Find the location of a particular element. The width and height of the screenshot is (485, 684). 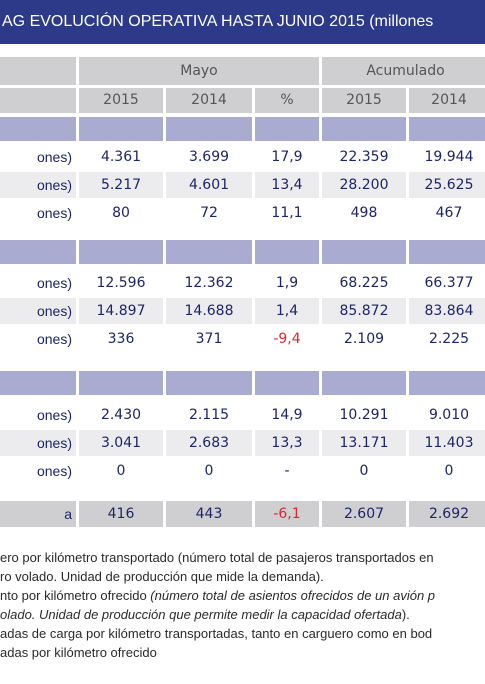

row-label: a is located at coordinates (38, 514).